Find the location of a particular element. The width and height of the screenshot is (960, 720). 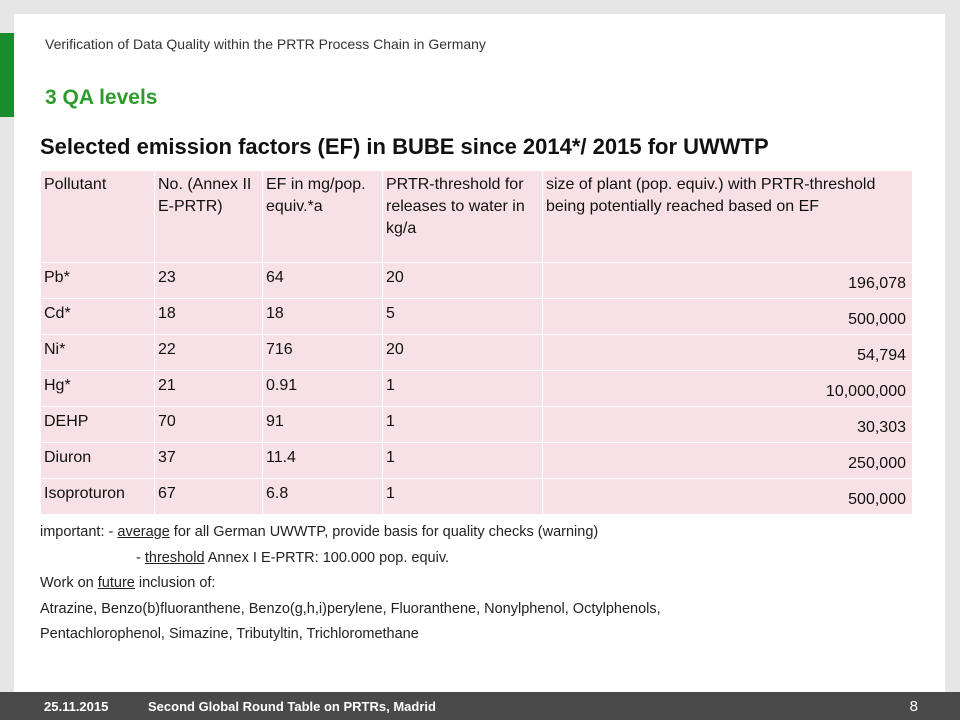

table-cell: 91 is located at coordinates (322, 424).